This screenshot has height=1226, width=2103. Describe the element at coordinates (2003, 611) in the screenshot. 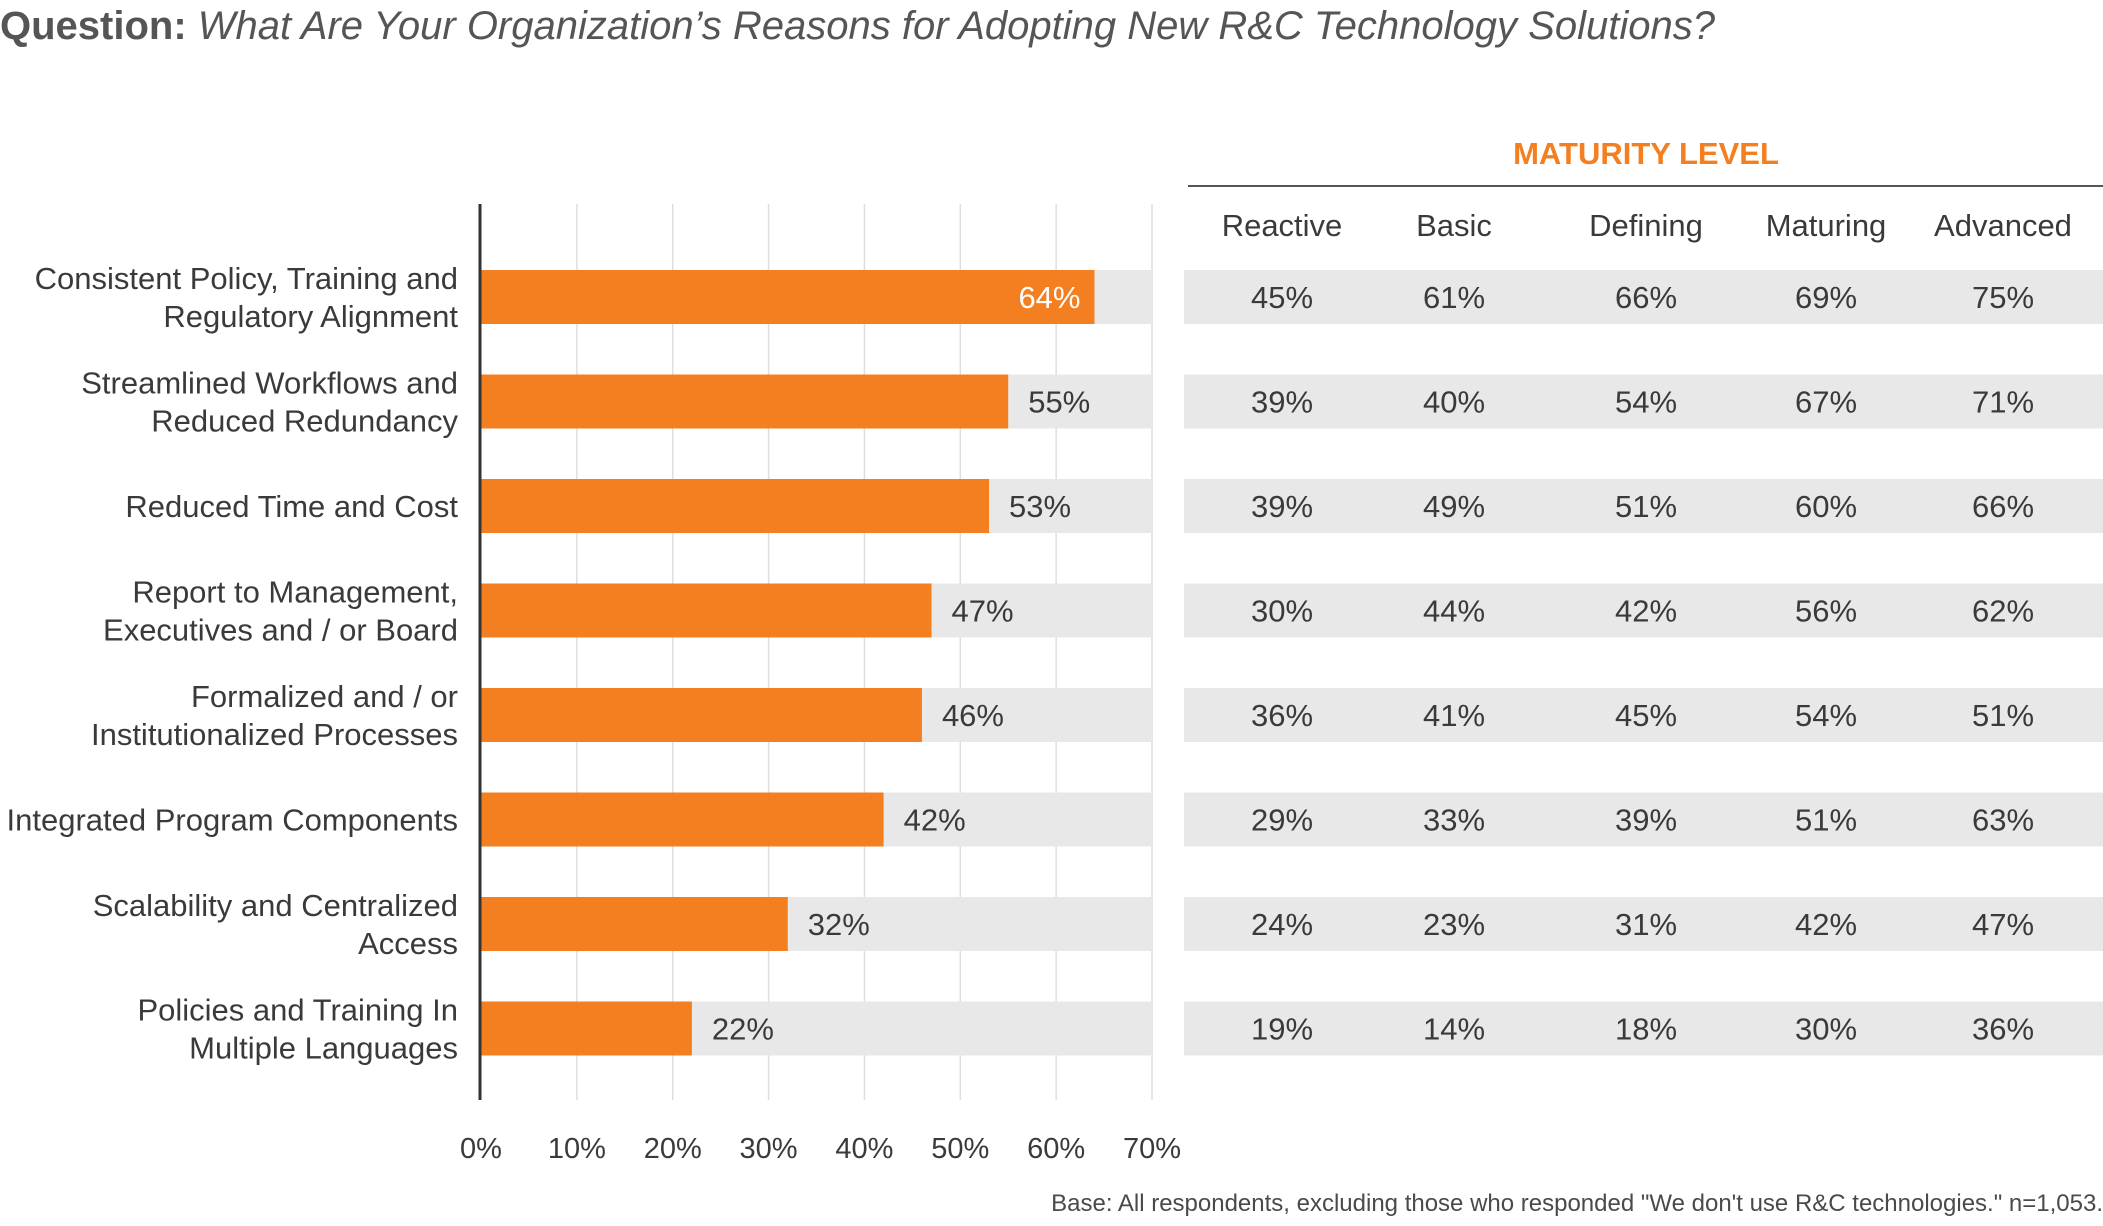

I see `table-cell: 62%` at that location.